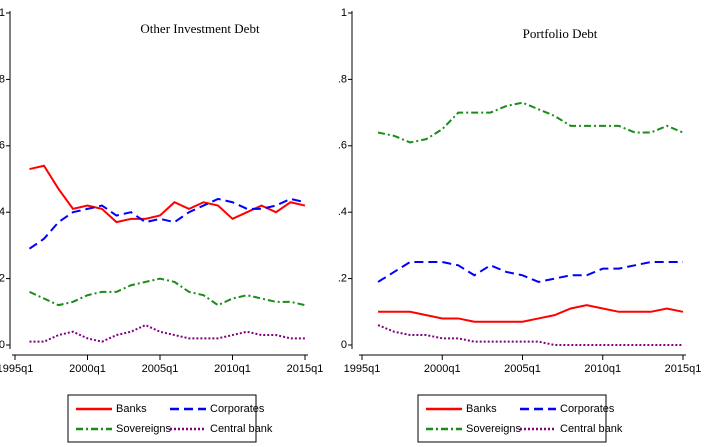 The image size is (705, 447). I want to click on chart-title: Other Investment Debt, so click(200, 28).